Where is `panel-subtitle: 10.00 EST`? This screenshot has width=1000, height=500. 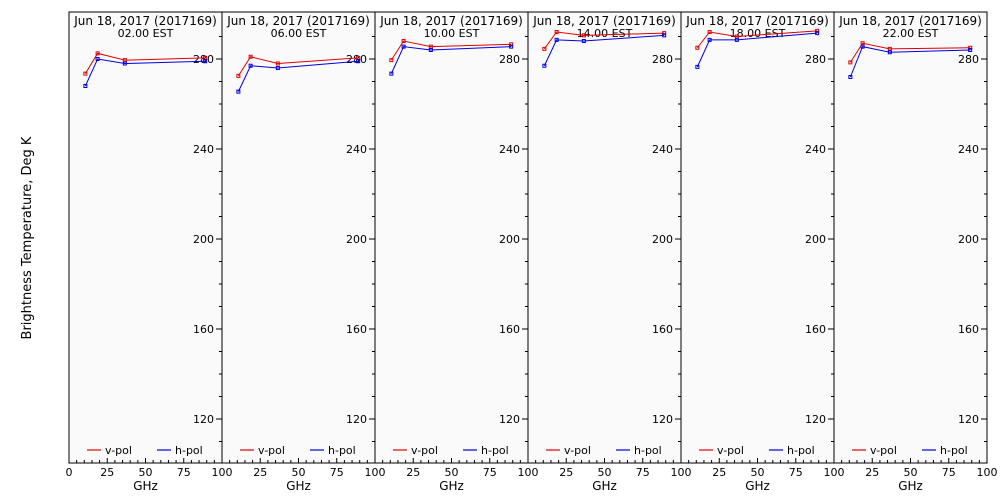
panel-subtitle: 10.00 EST is located at coordinates (452, 33).